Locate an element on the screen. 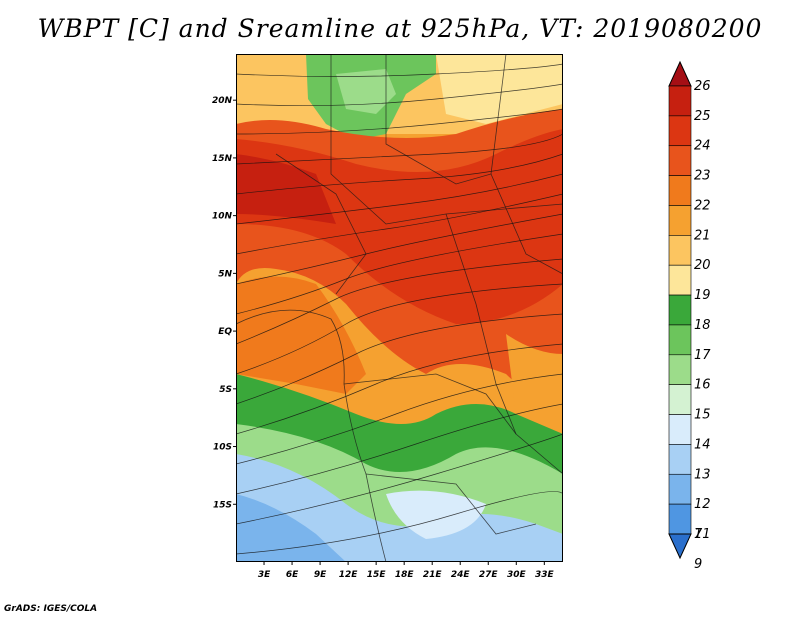  colorbar-label: 23 is located at coordinates (702, 176).